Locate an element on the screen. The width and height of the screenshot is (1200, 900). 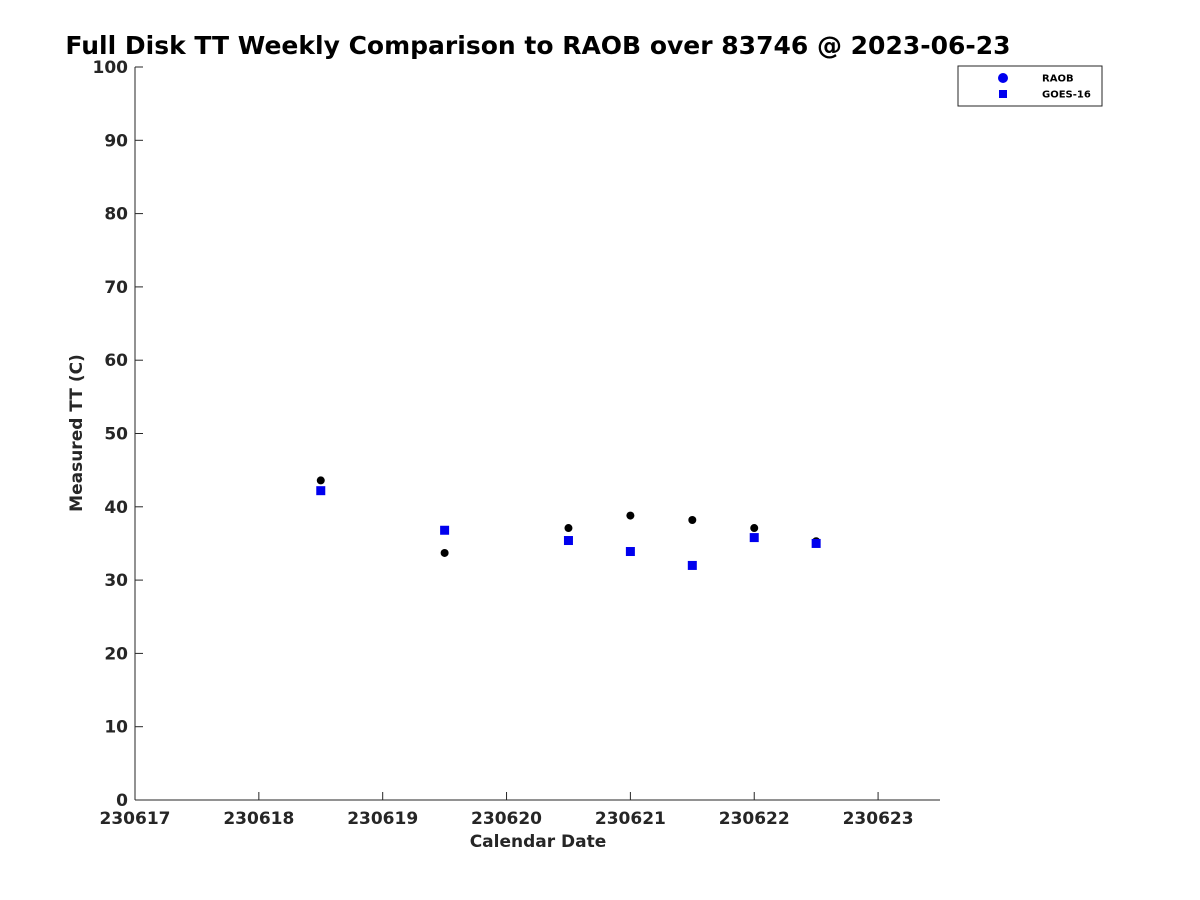
legend-label: GOES-16 is located at coordinates (1066, 95).